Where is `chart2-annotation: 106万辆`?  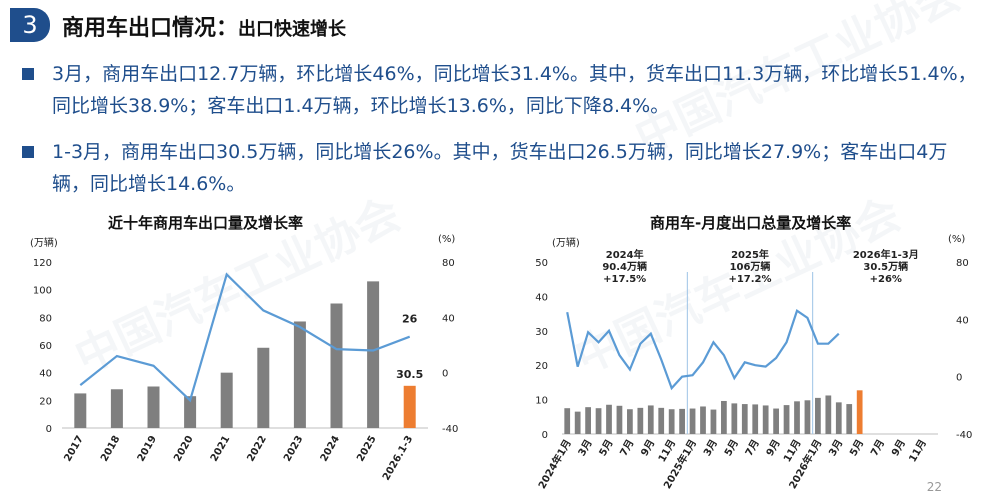 chart2-annotation: 106万辆 is located at coordinates (750, 266).